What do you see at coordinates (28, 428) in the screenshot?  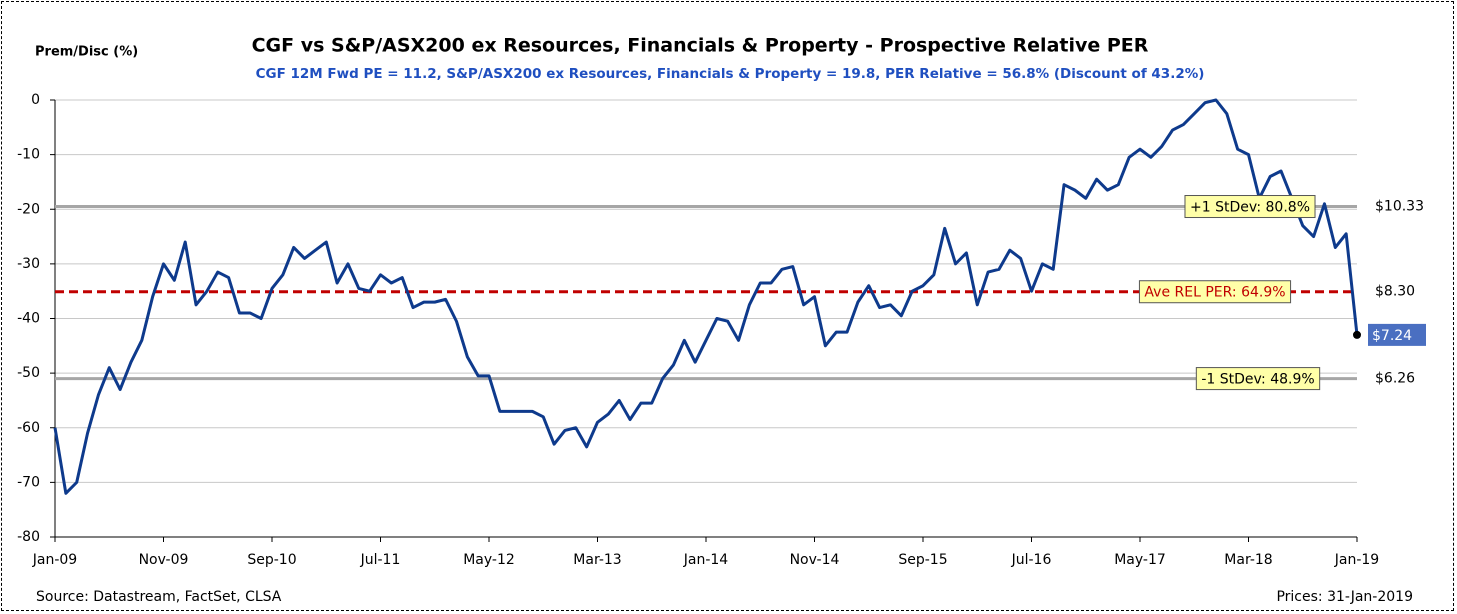 I see `y-tick-label: -60` at bounding box center [28, 428].